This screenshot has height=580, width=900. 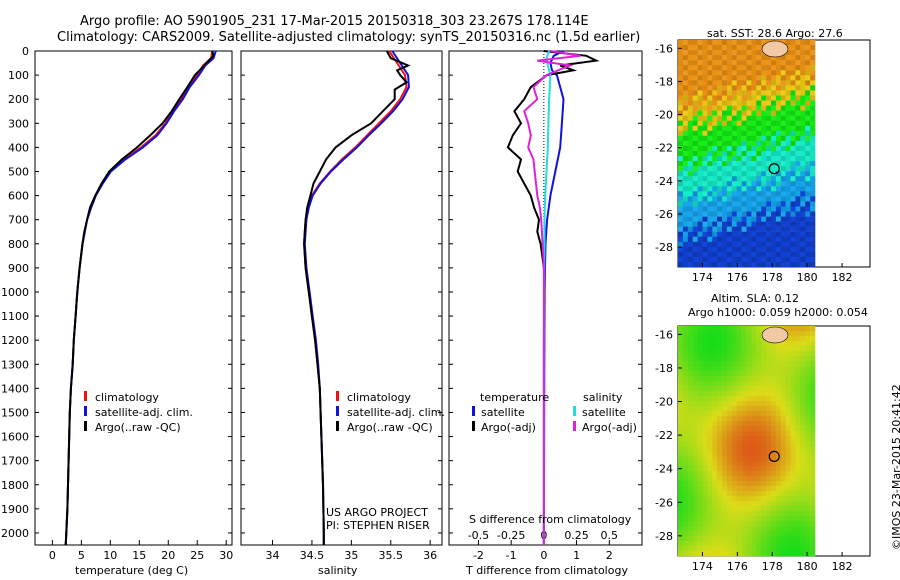 I want to click on y-tick-label: 100, so click(x=18, y=75).